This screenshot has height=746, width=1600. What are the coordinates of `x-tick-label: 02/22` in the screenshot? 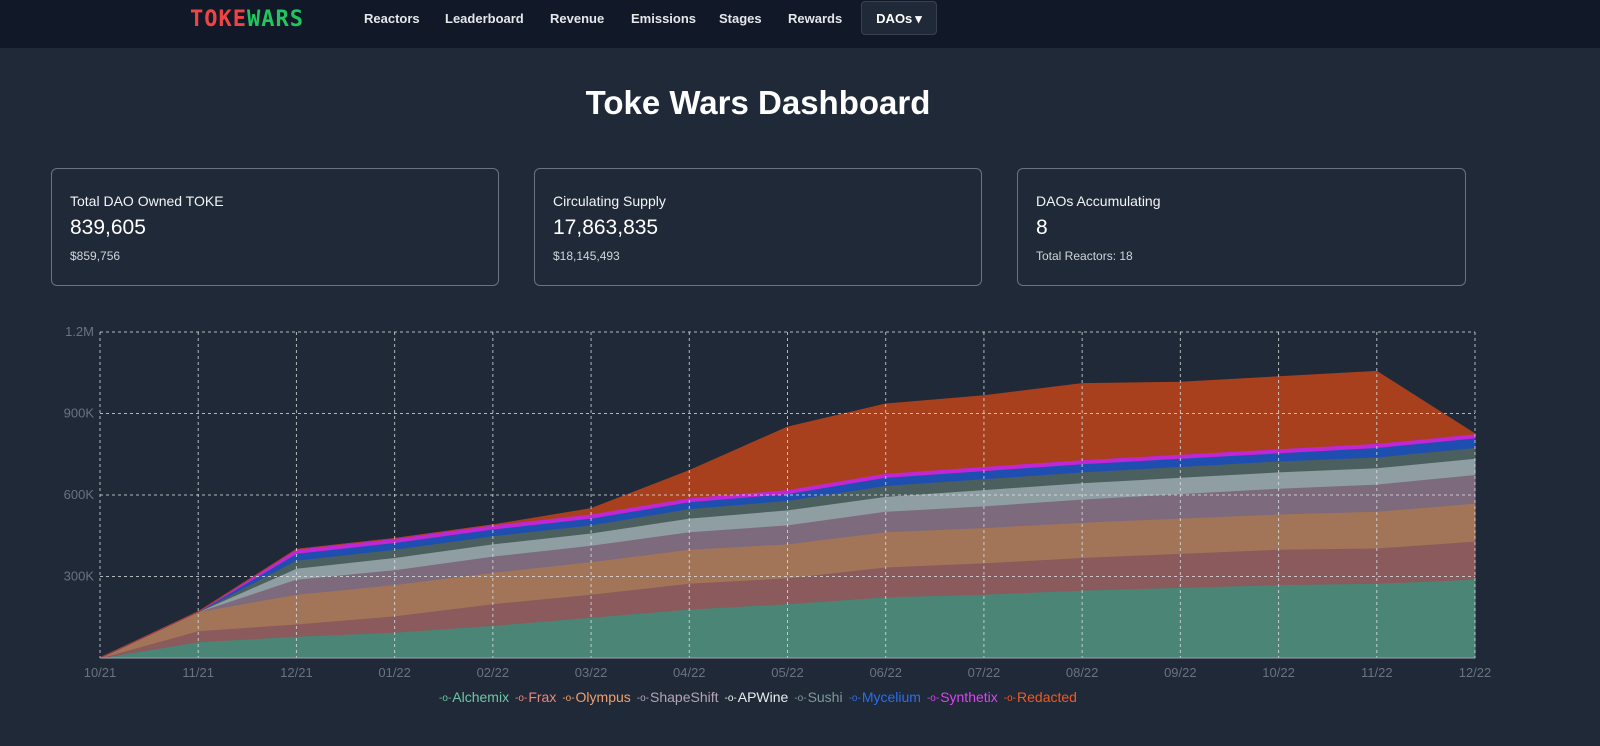 It's located at (493, 672).